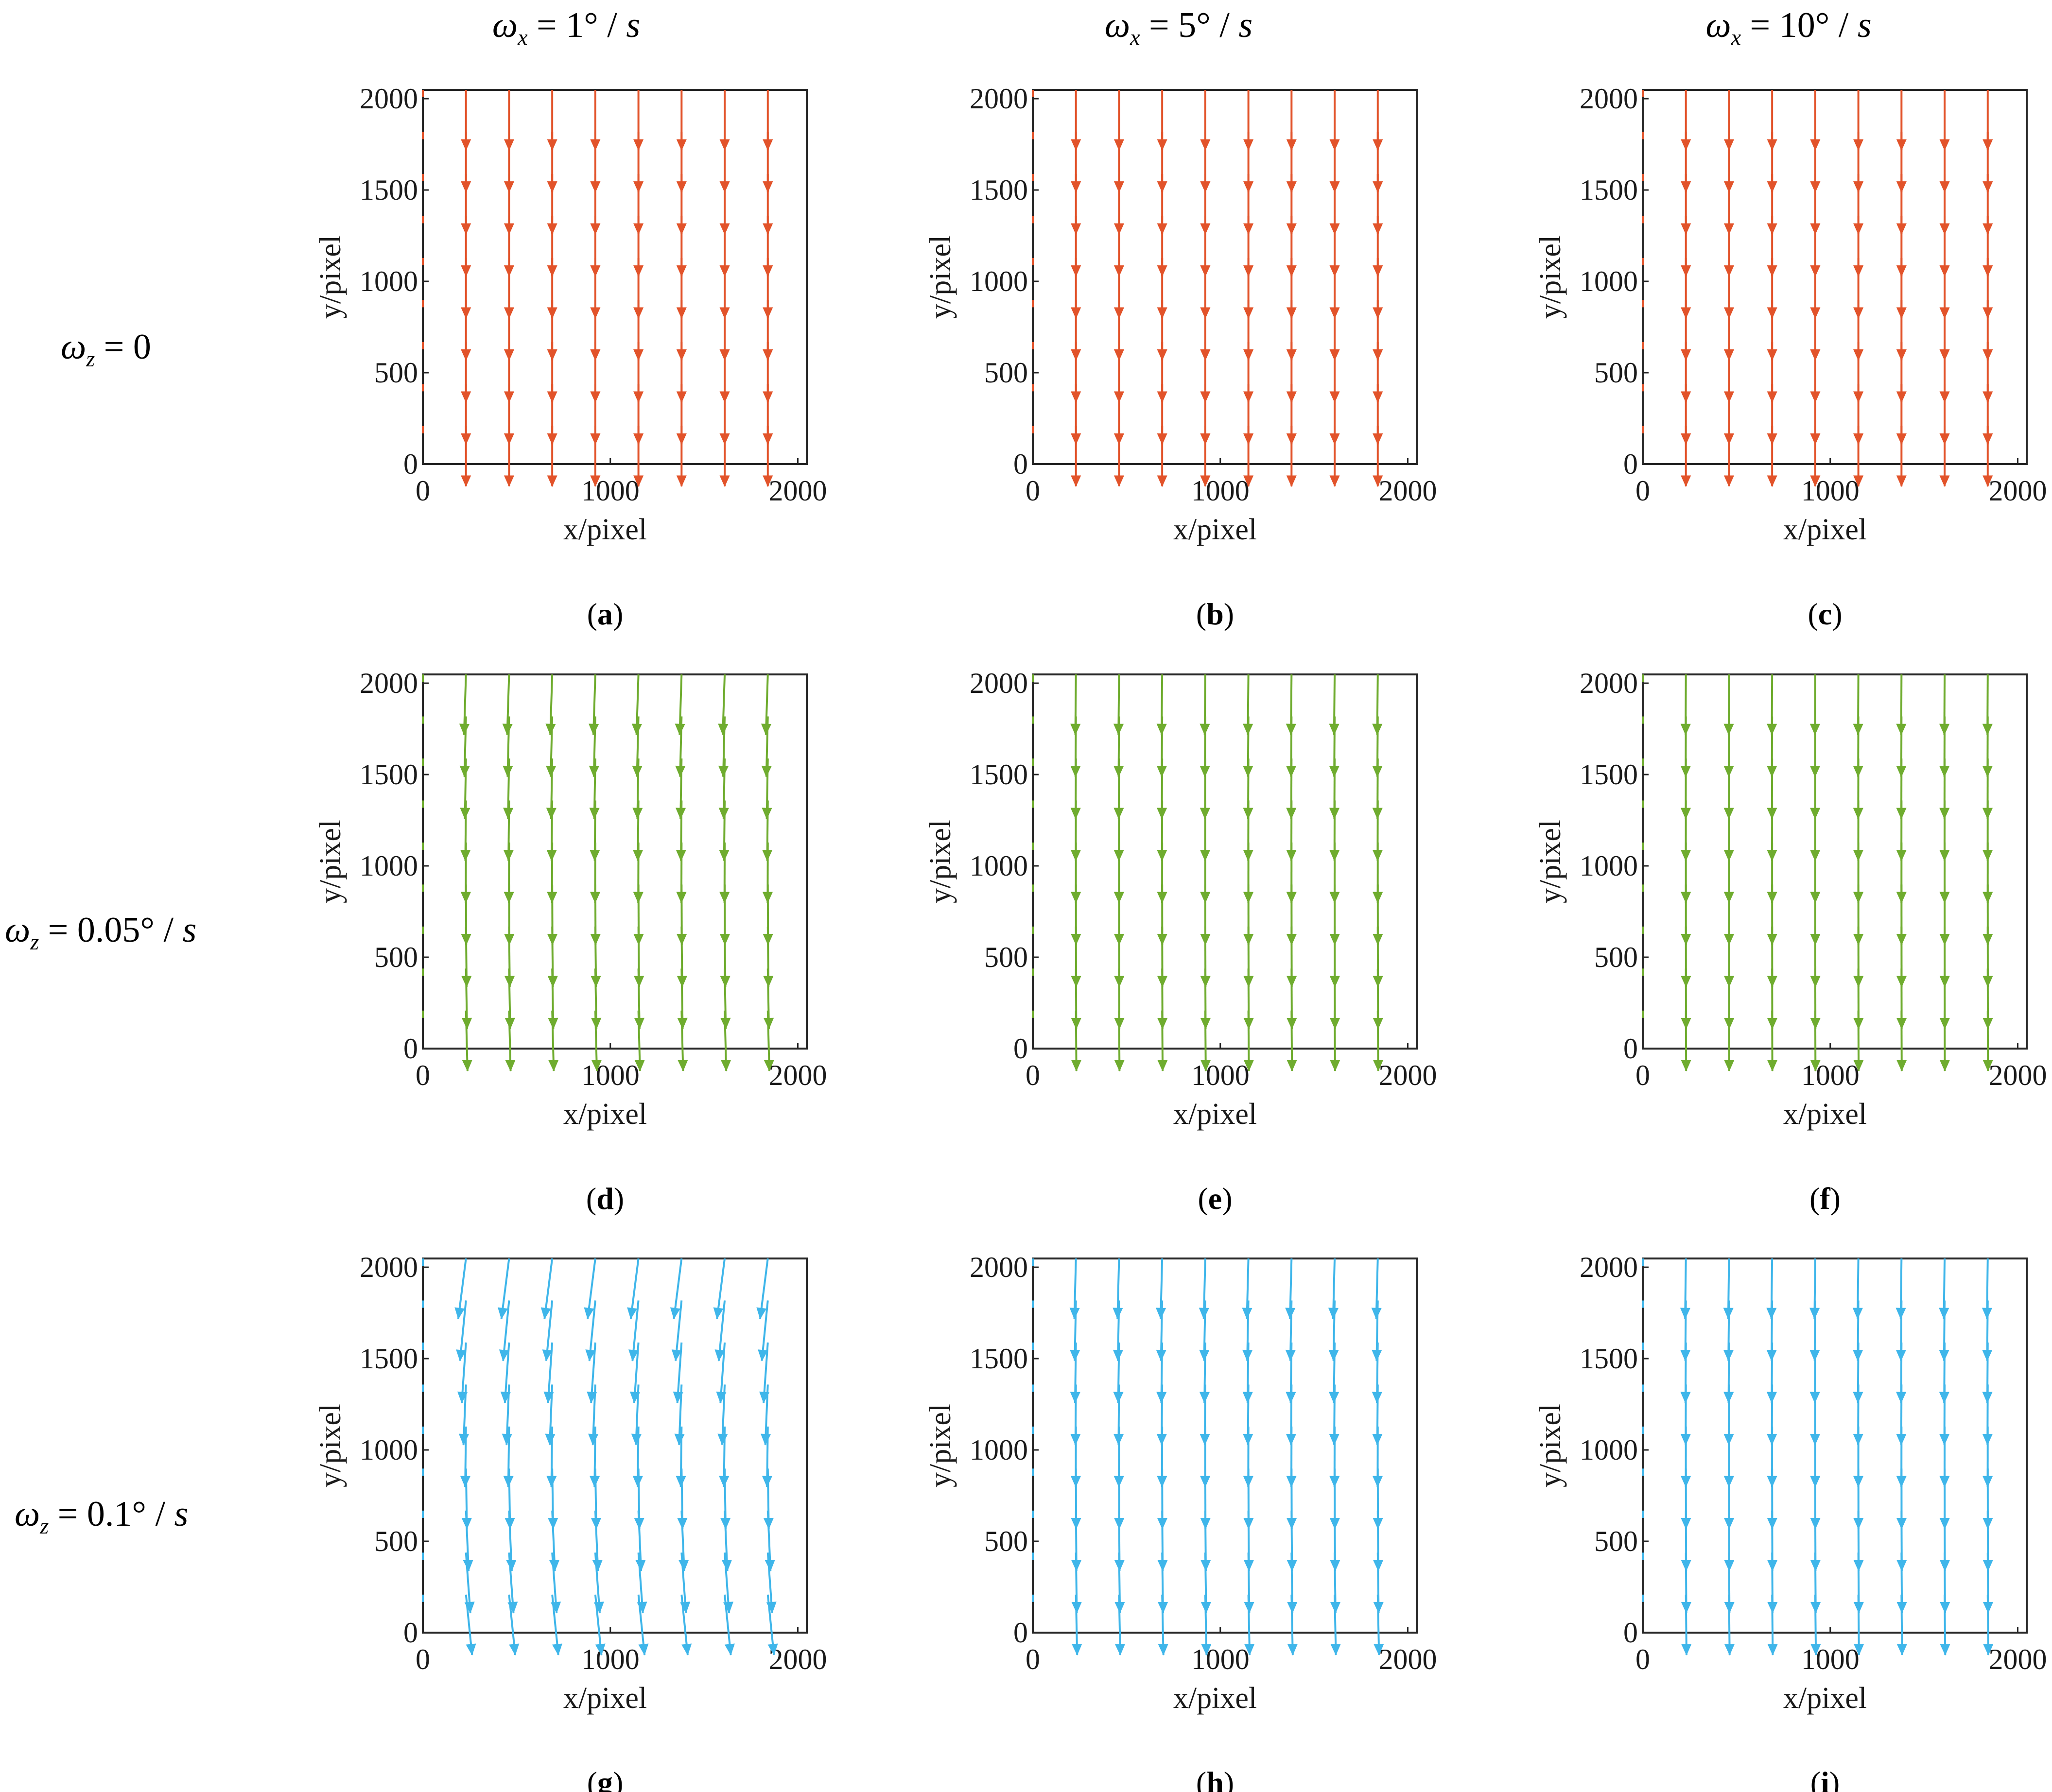 Image resolution: width=2052 pixels, height=1792 pixels. What do you see at coordinates (1182, 27) in the screenshot?
I see `column-headers: ωx = 1° / s ωx = 5° / s ωx = 10° / s` at bounding box center [1182, 27].